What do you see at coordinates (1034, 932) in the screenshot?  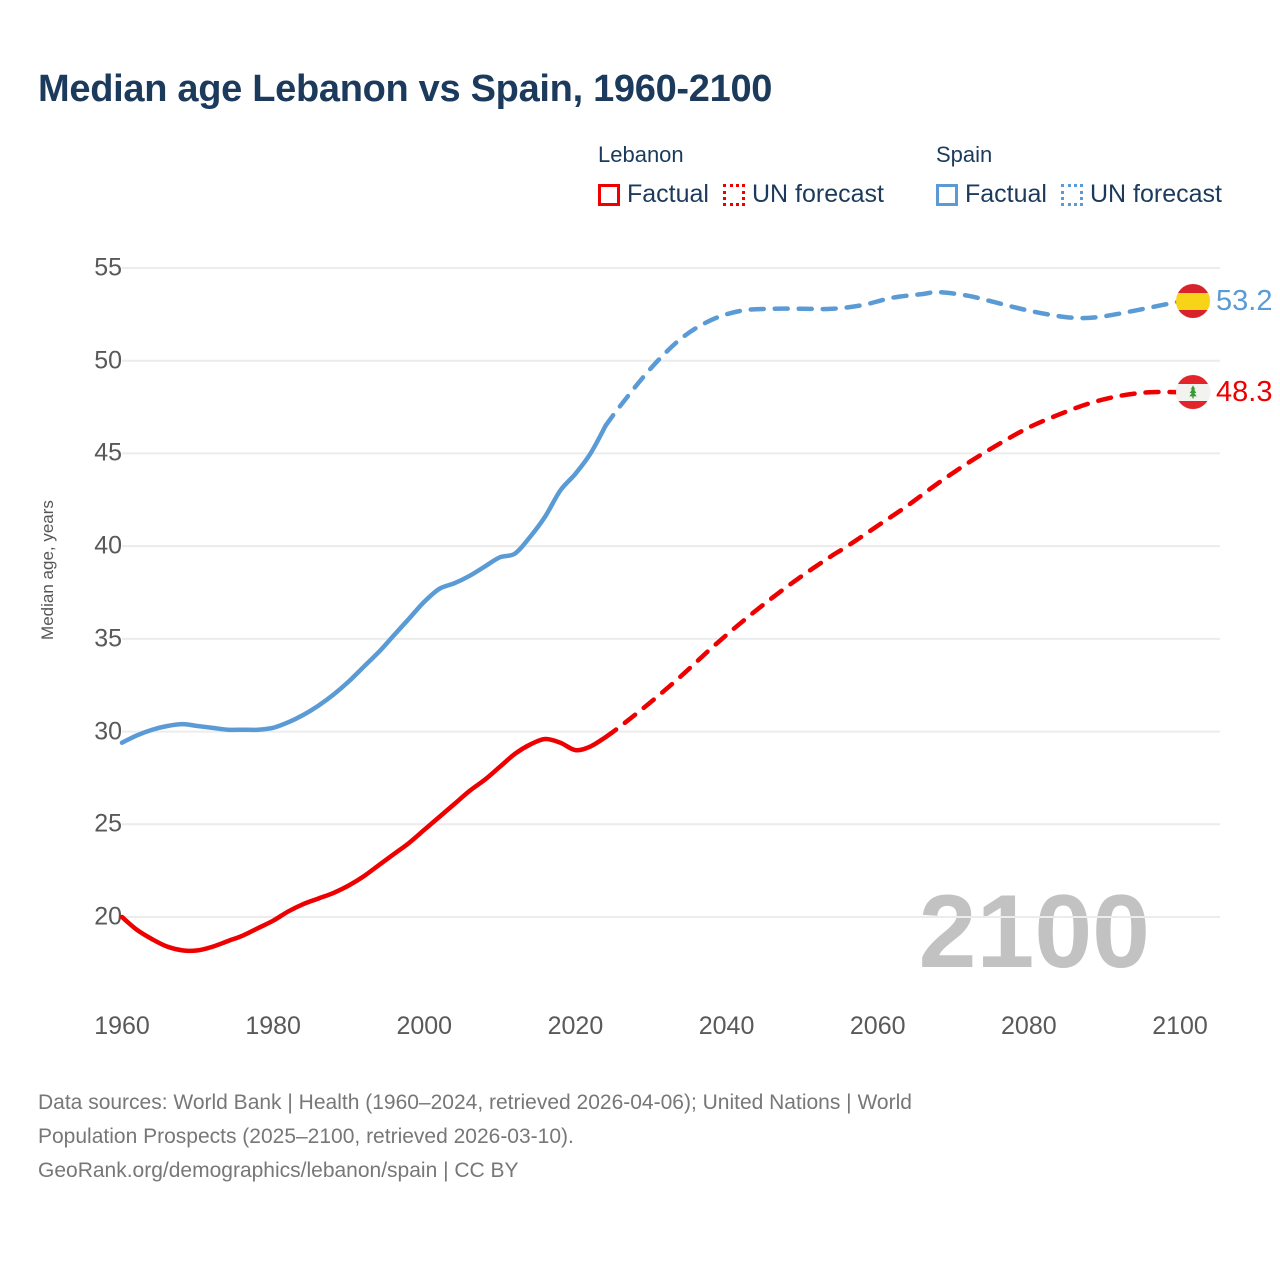 I see `year-watermark: 2100` at bounding box center [1034, 932].